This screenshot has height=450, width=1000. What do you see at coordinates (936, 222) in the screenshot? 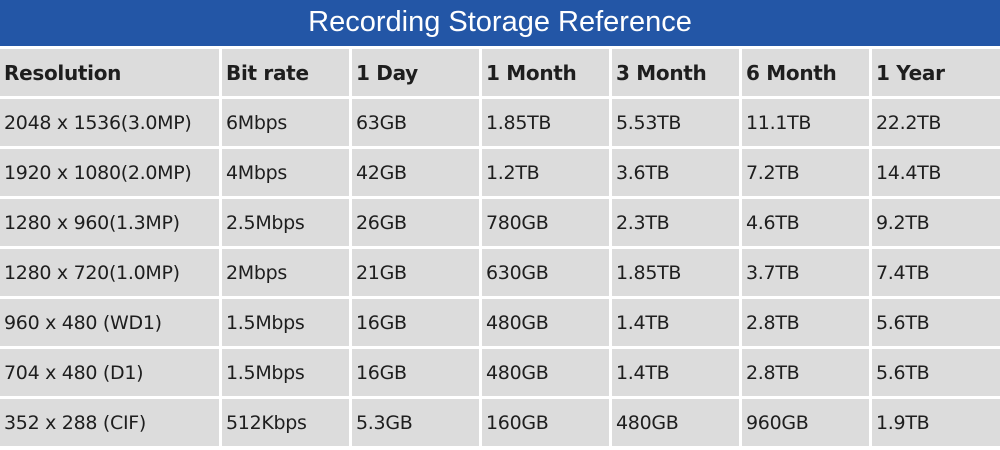
I see `table-cell: 9.2TB` at bounding box center [936, 222].